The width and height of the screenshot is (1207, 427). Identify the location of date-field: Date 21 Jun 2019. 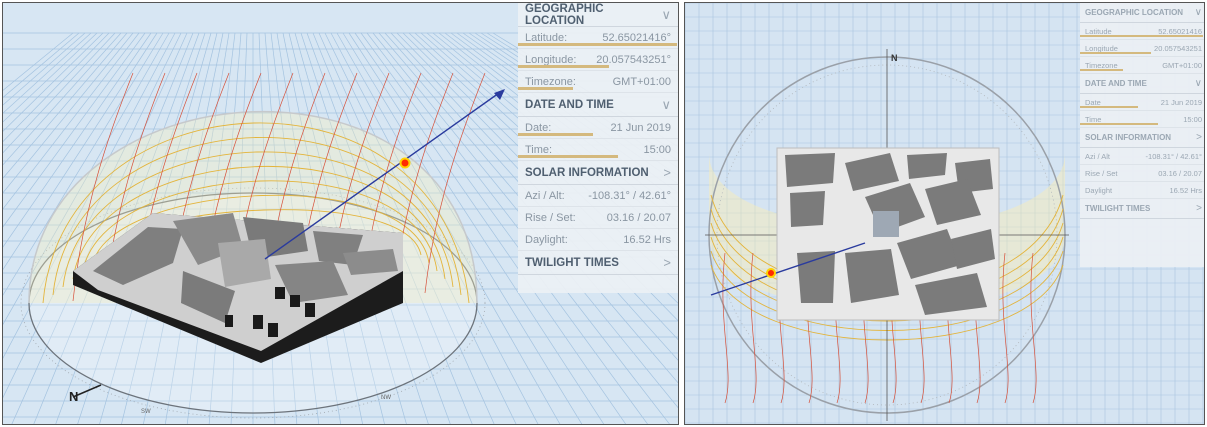
(1142, 102).